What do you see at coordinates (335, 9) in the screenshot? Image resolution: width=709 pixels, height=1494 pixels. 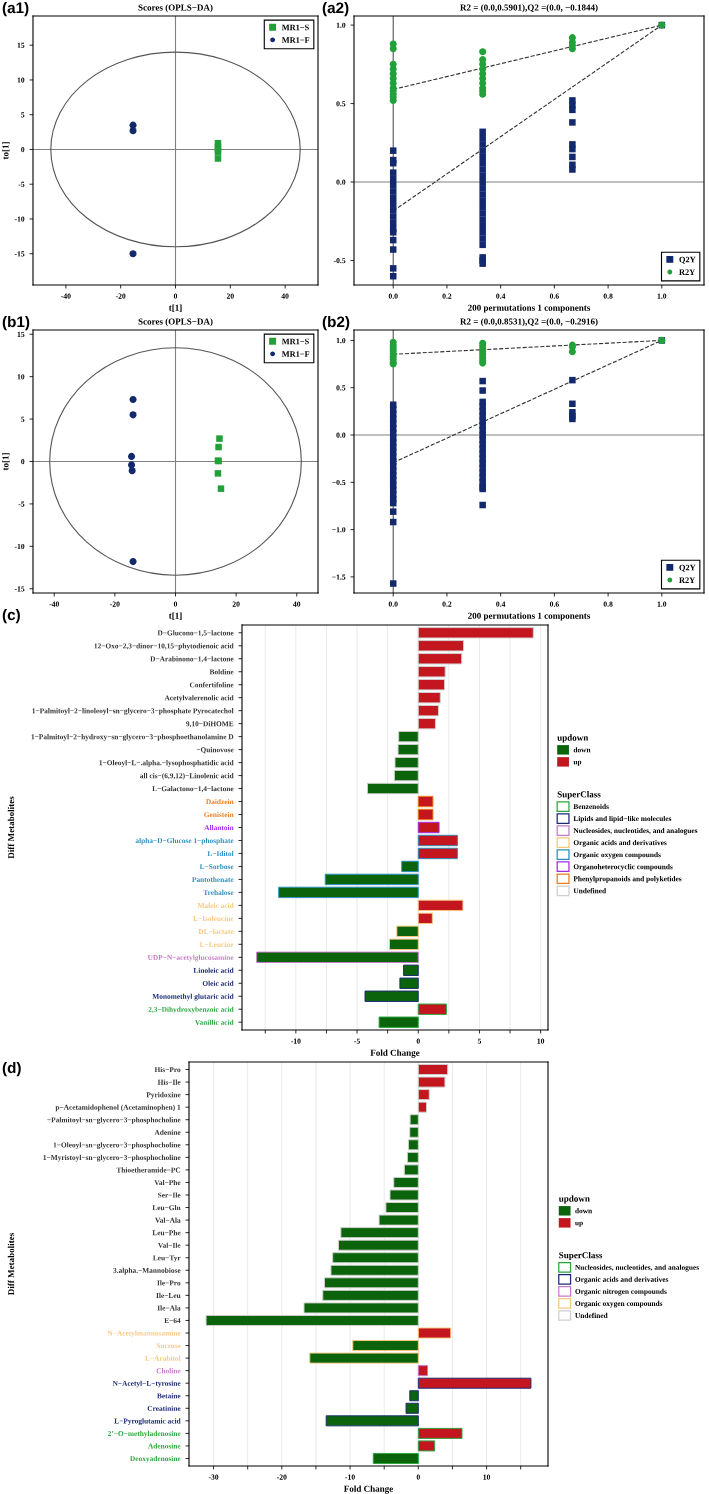 I see `text: (a2)` at bounding box center [335, 9].